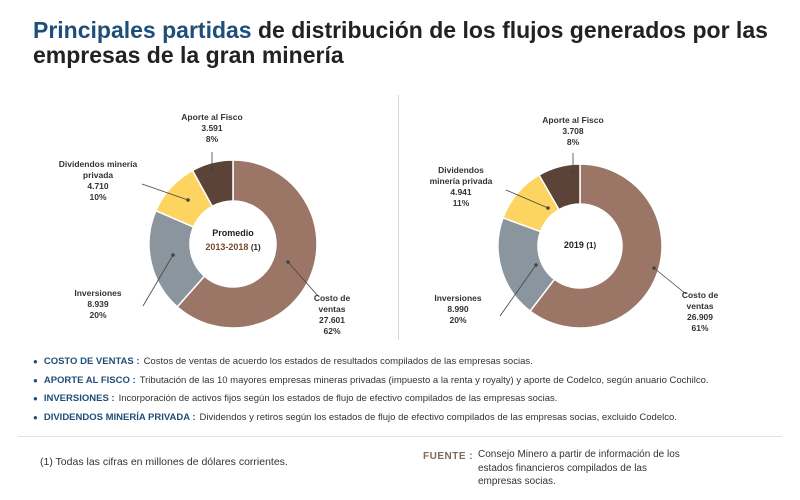 The width and height of the screenshot is (800, 500). Describe the element at coordinates (398, 217) in the screenshot. I see `chart-divider` at that location.